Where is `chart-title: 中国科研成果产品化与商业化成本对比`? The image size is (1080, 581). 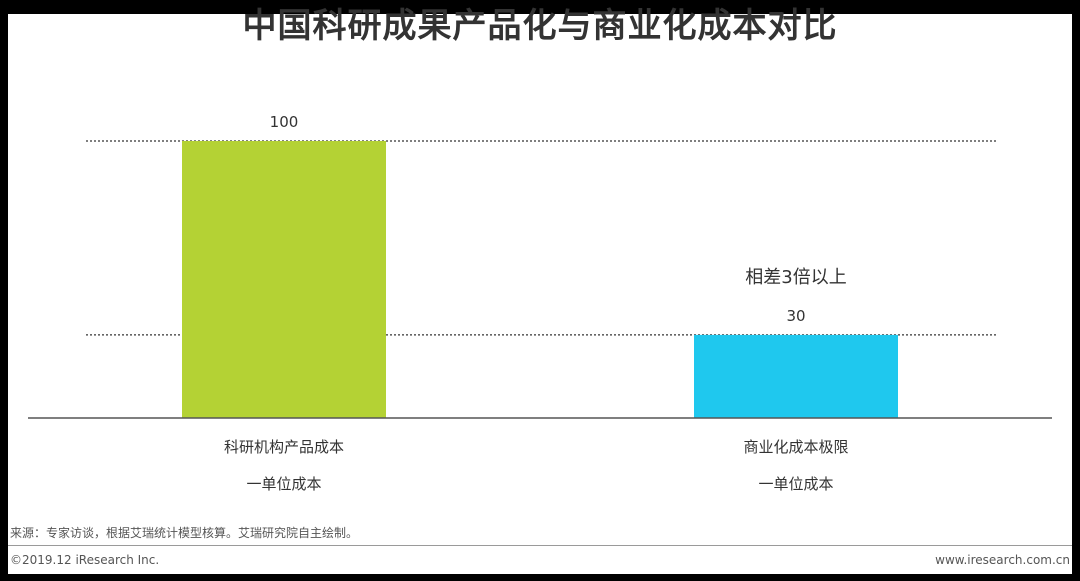
chart-title: 中国科研成果产品化与商业化成本对比 is located at coordinates (540, 26).